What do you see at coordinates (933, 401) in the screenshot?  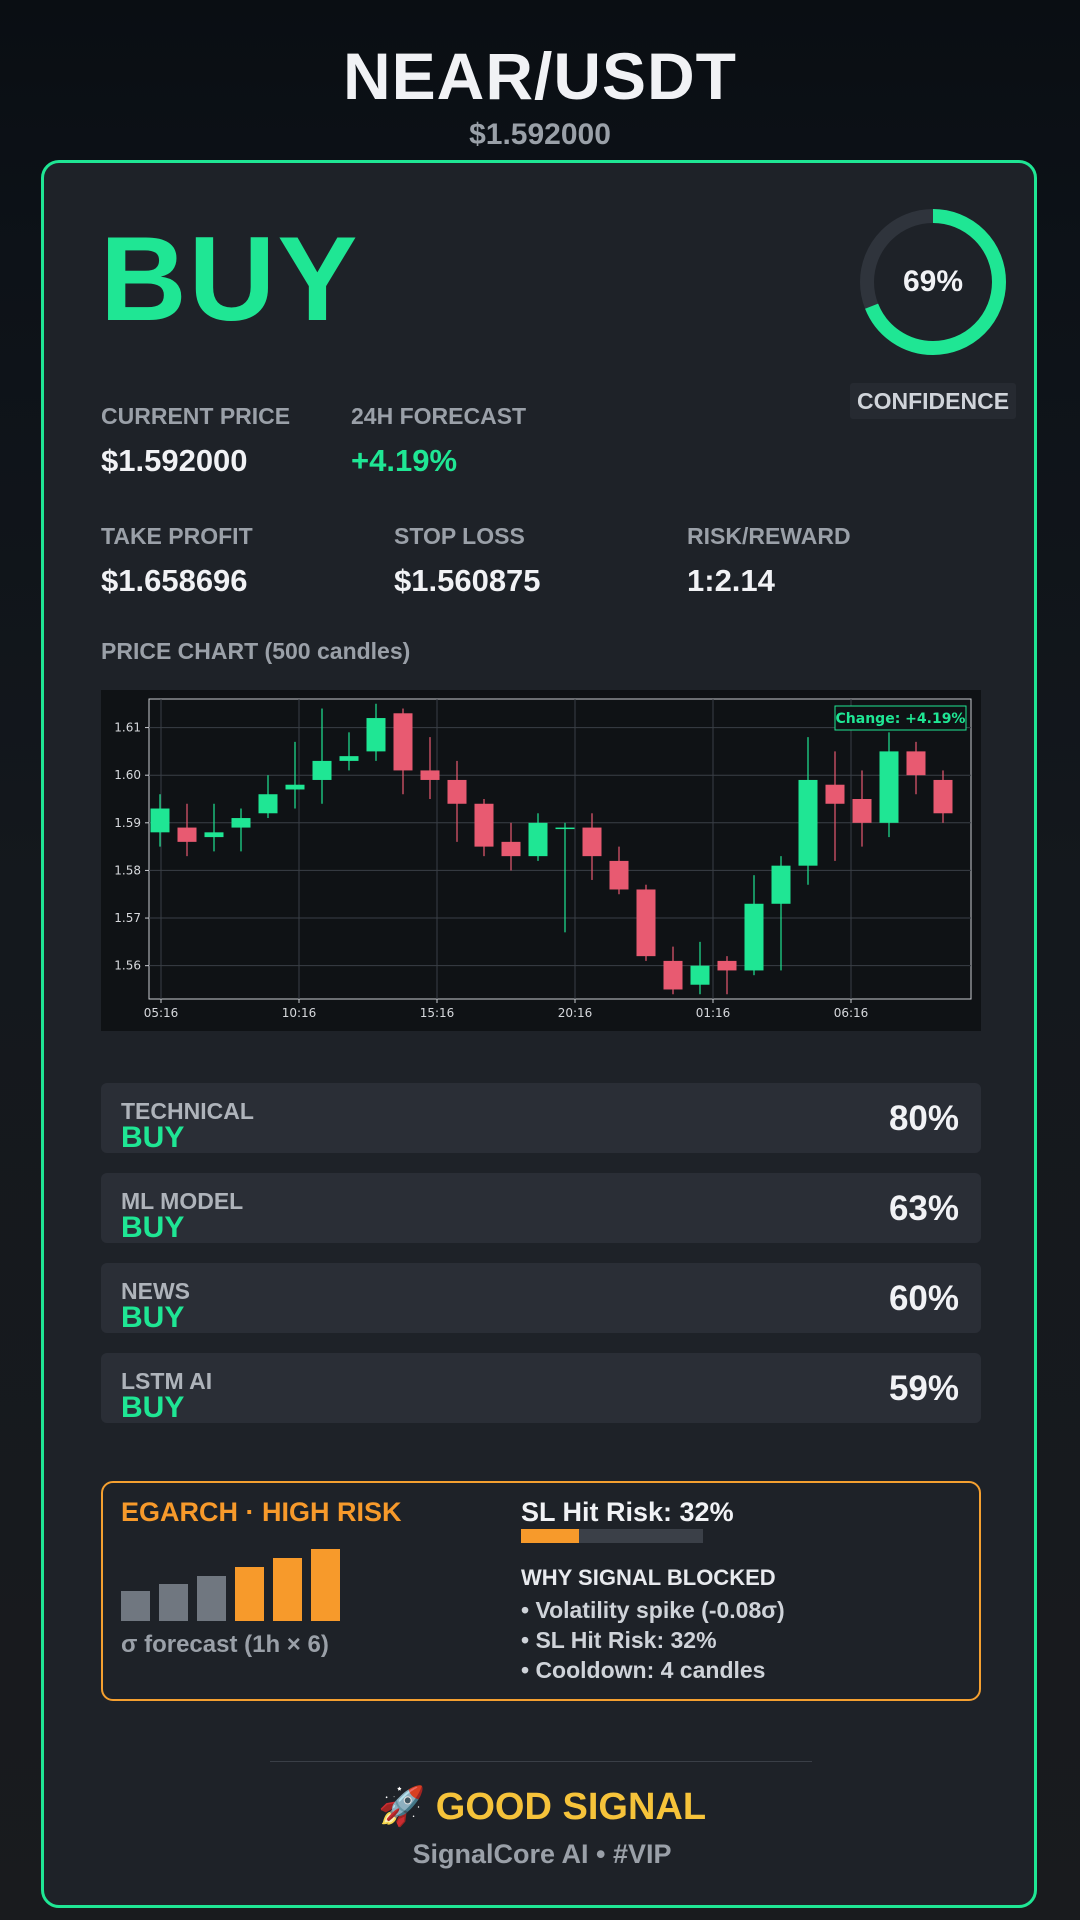 I see `confidence-label: CONFIDENCE` at bounding box center [933, 401].